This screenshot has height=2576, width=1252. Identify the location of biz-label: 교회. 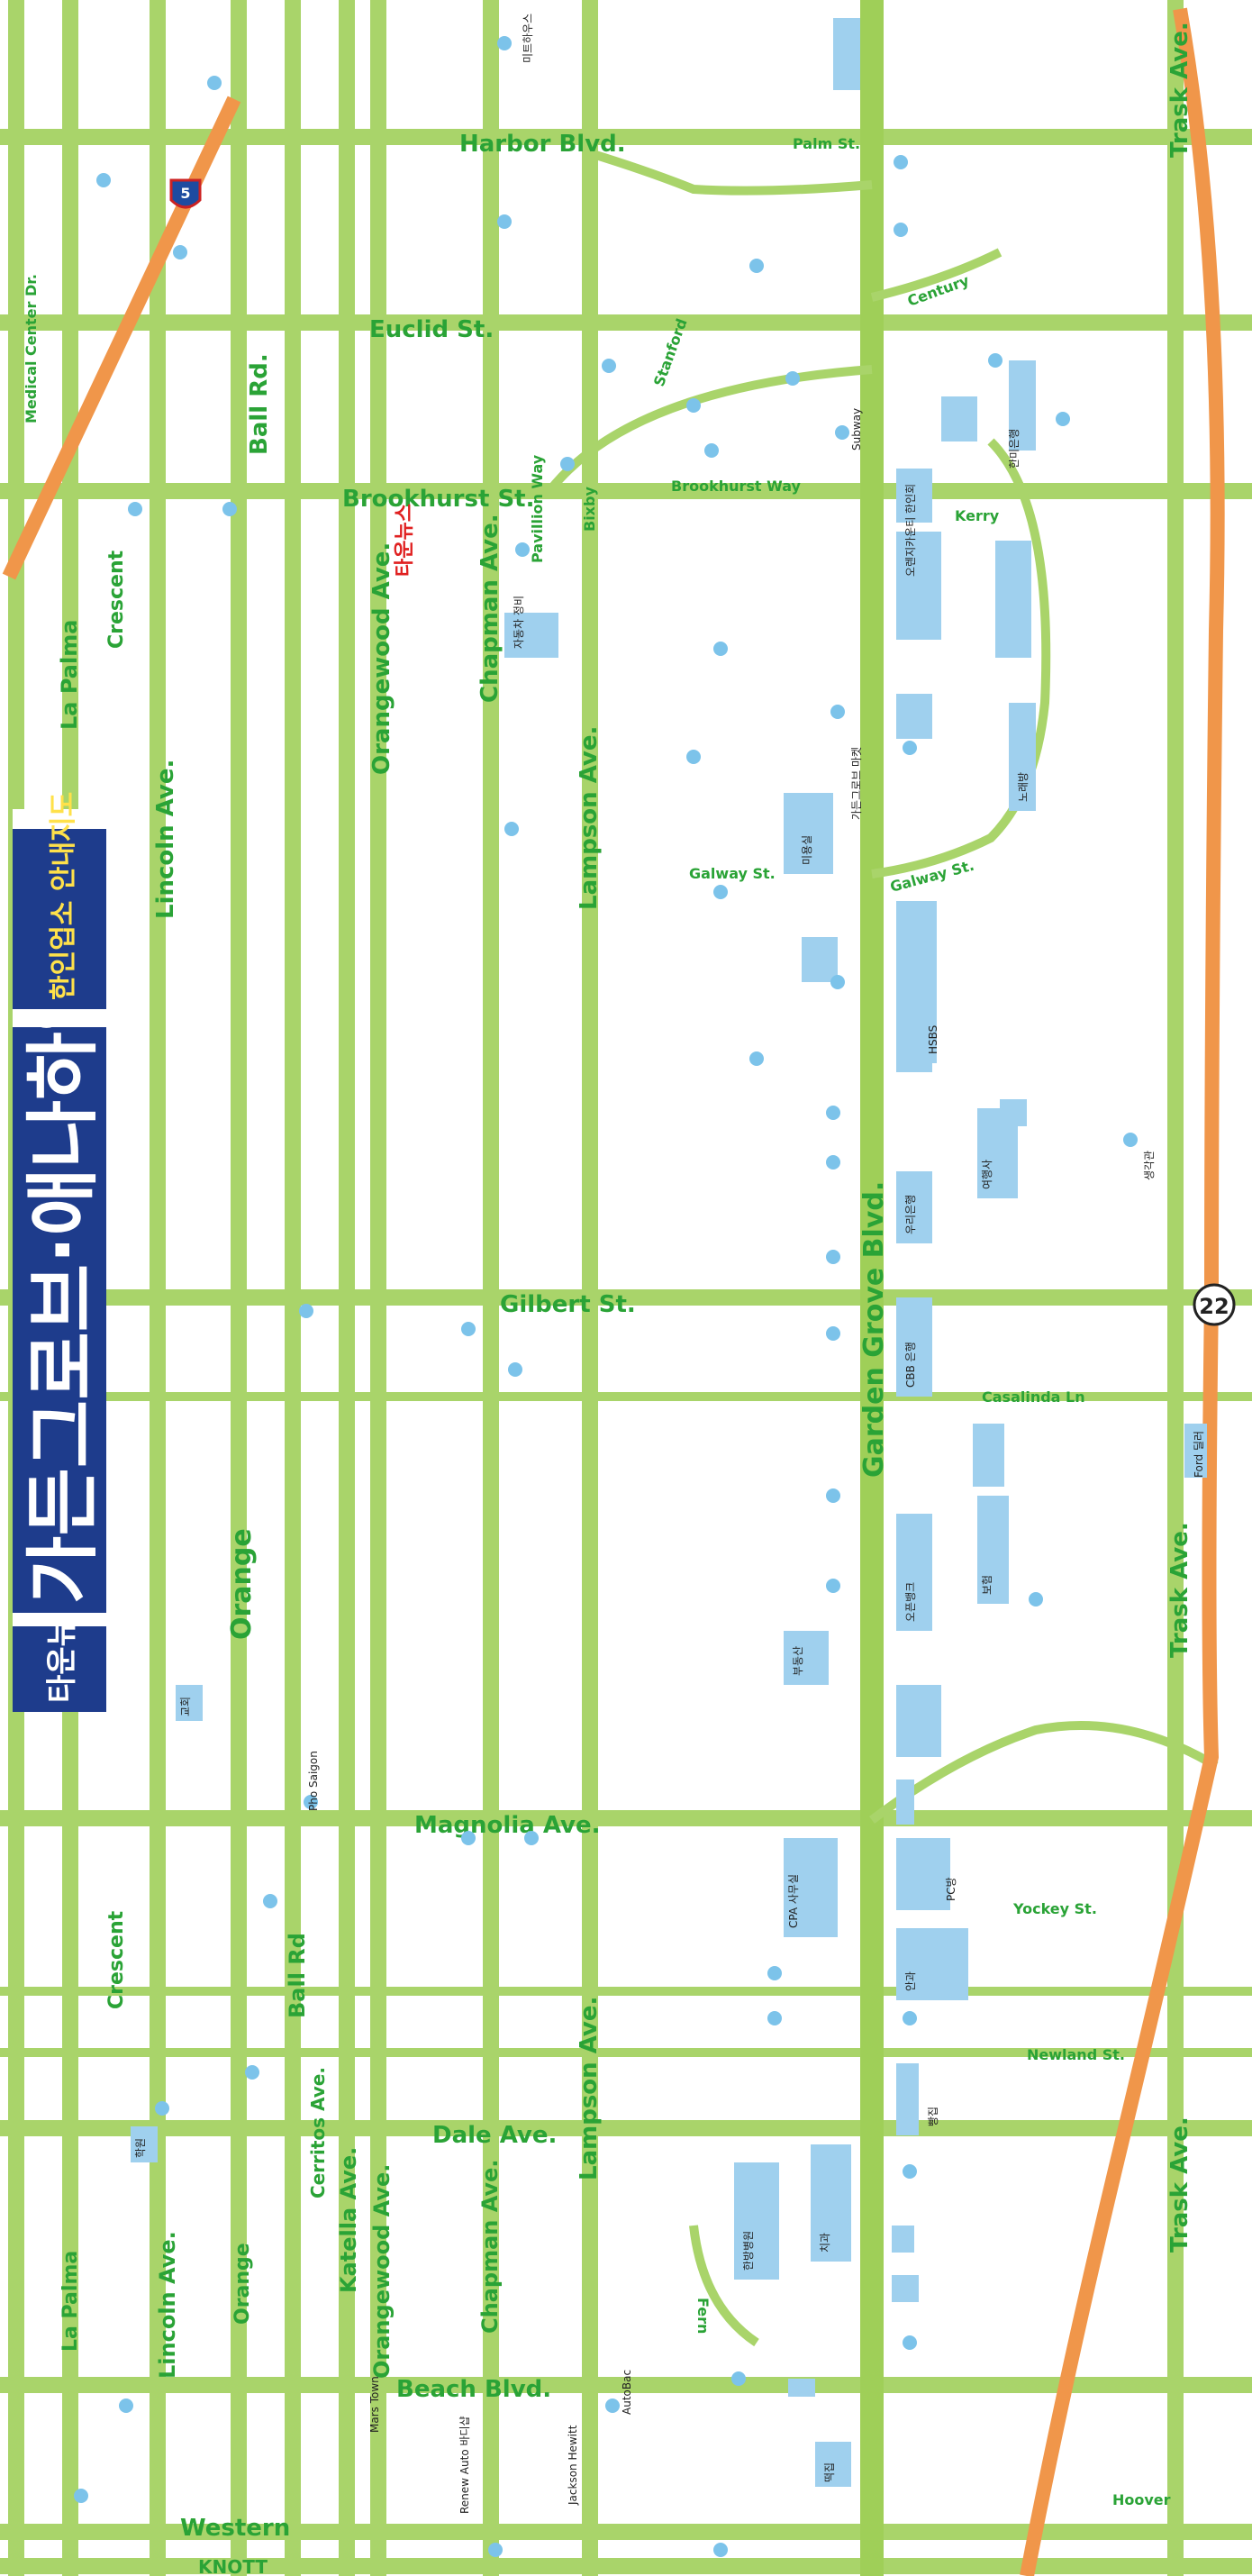
(185, 1706).